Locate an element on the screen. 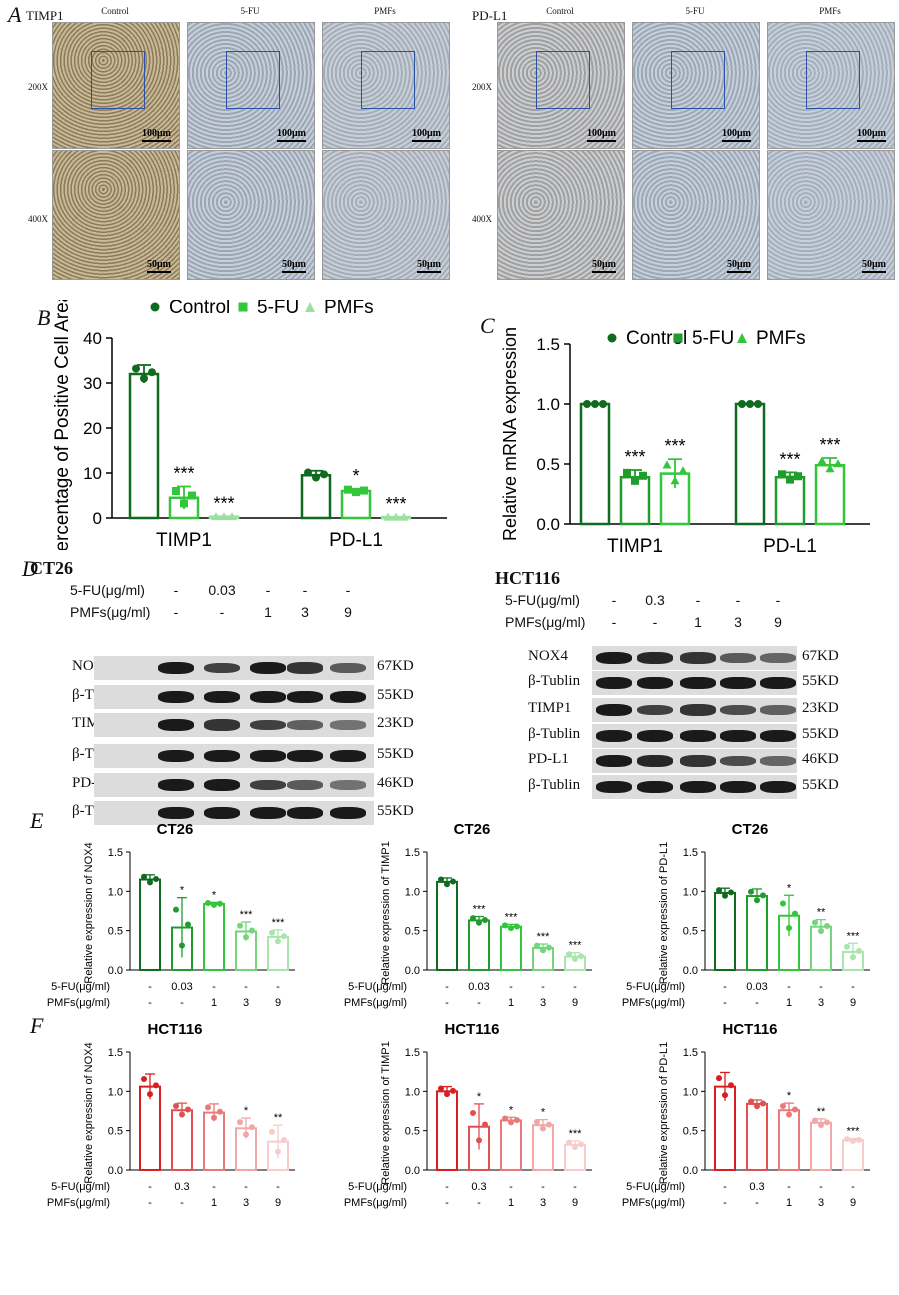  legend-entry: 5-FU is located at coordinates (278, 309).